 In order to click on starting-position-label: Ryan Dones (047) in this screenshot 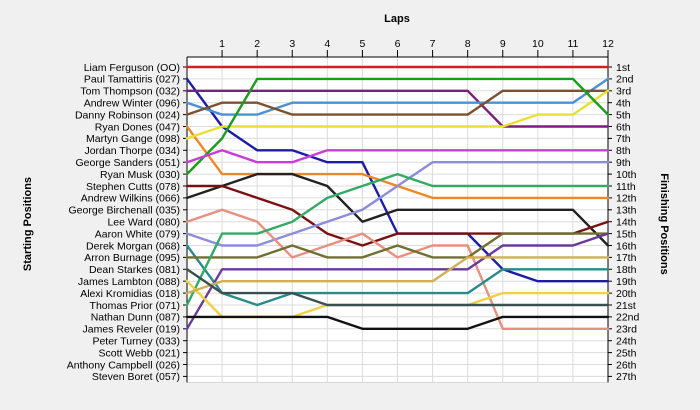, I will do `click(137, 127)`.